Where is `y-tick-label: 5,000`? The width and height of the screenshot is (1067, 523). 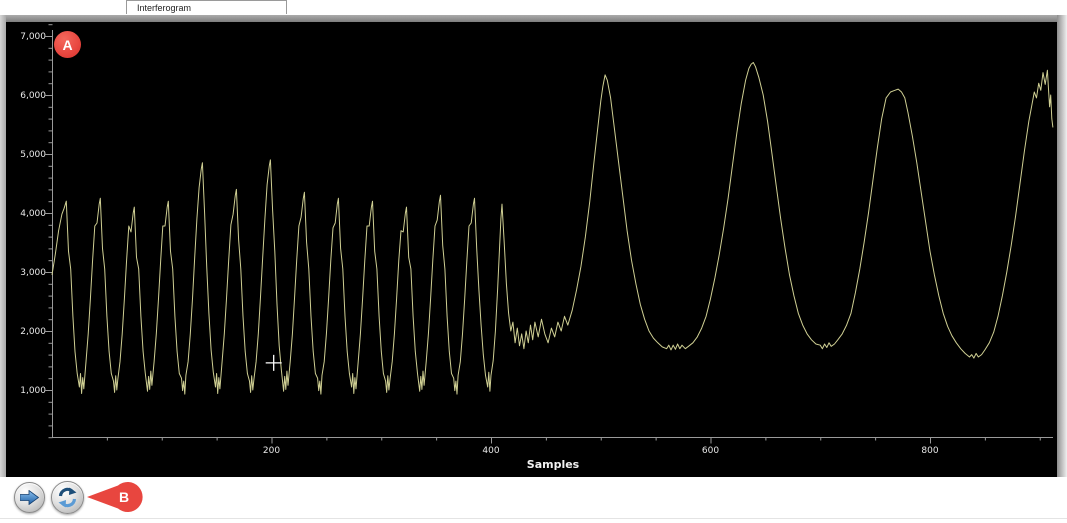 y-tick-label: 5,000 is located at coordinates (33, 155).